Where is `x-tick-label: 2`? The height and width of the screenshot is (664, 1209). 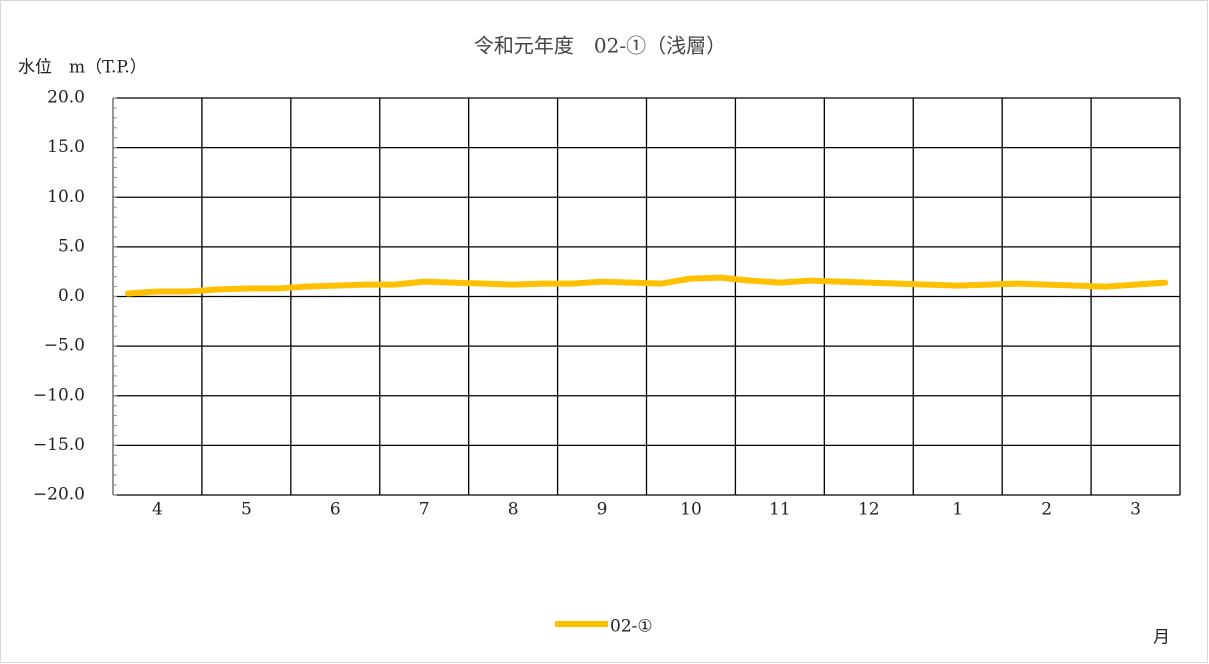
x-tick-label: 2 is located at coordinates (1046, 510).